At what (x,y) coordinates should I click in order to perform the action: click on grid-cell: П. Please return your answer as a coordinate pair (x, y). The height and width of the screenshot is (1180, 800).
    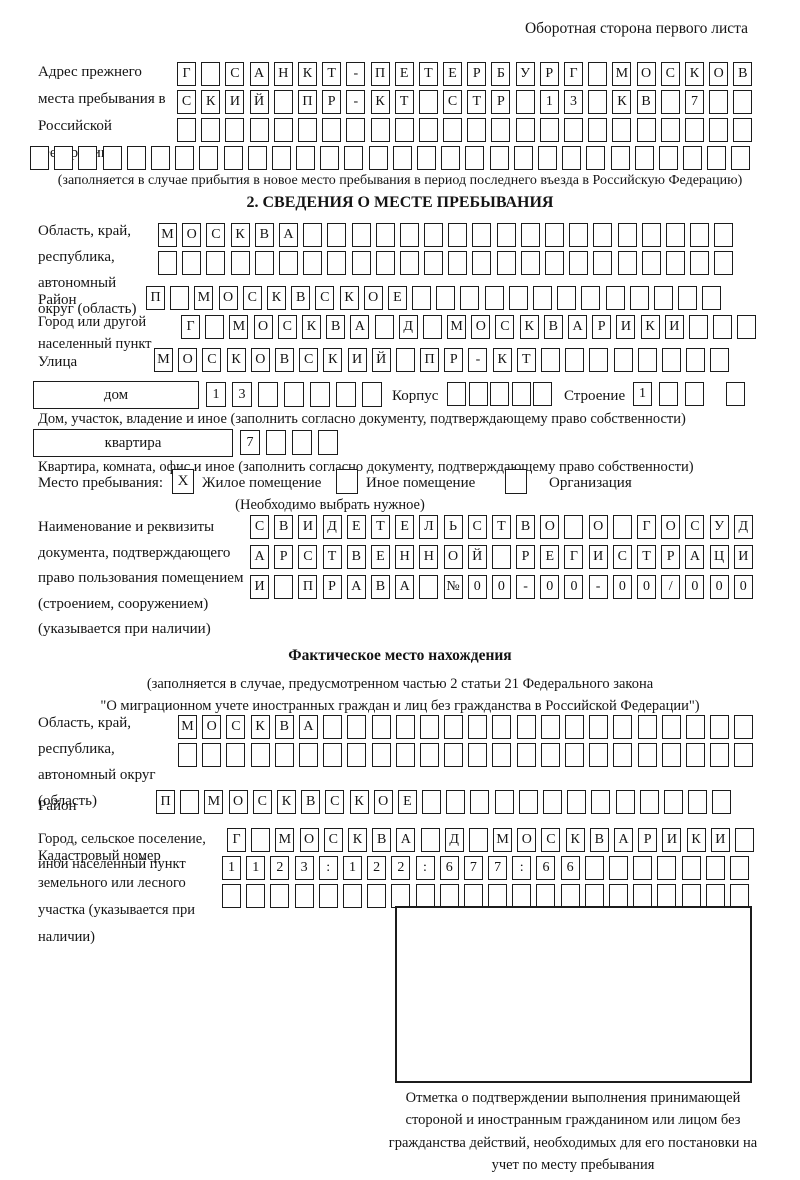
    Looking at the image, I should click on (155, 298).